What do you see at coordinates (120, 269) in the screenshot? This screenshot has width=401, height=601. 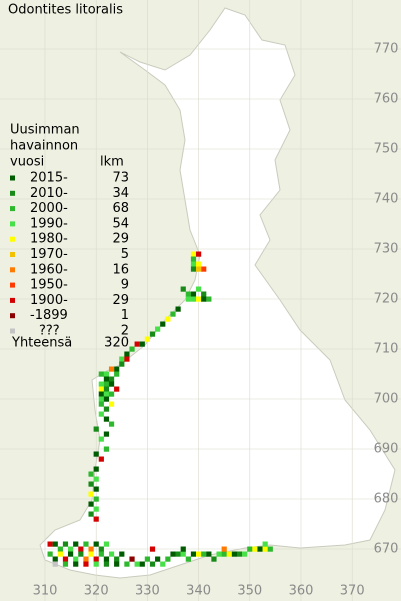 I see `legend-count: 16` at bounding box center [120, 269].